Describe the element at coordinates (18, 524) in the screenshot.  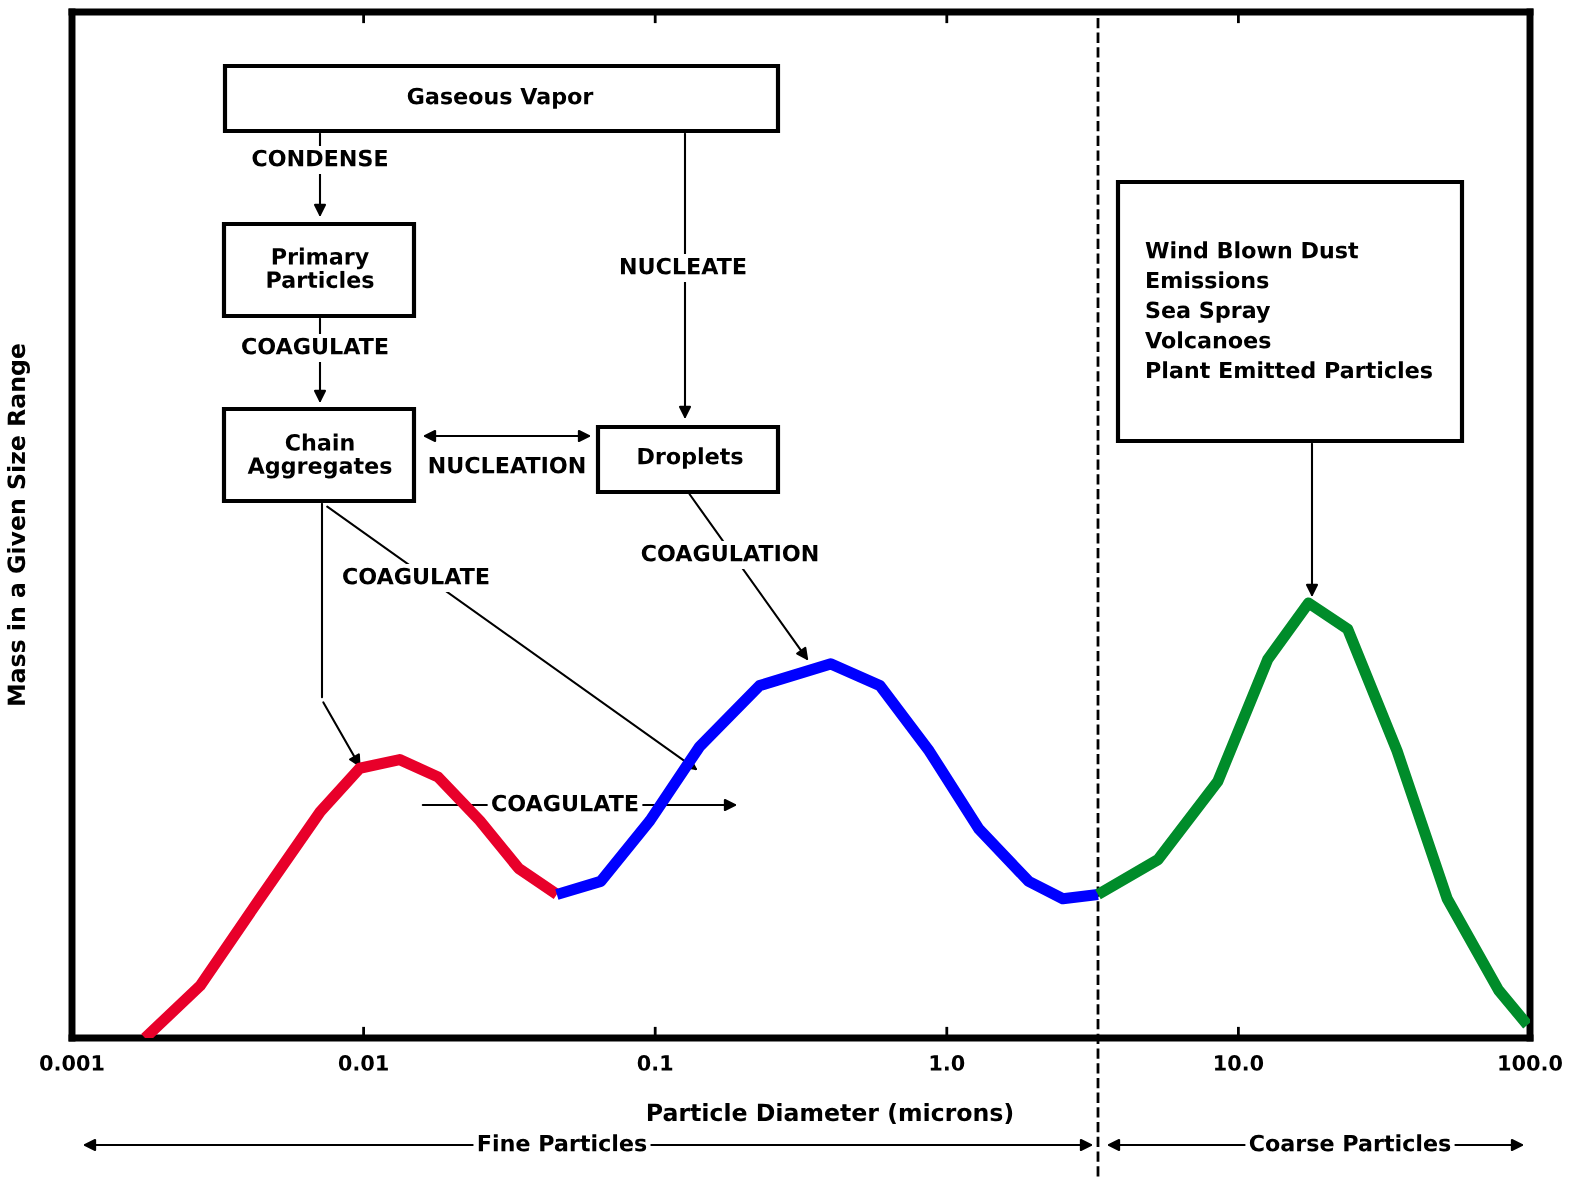
I see `y-axis-title: Mass in a Given Size Range` at that location.